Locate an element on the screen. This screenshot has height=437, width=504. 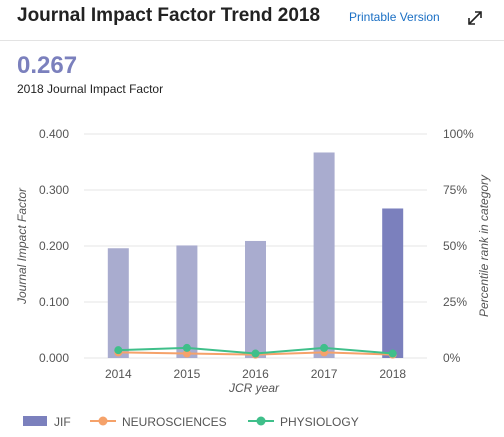
y2-axis-ticks: 0% 25% 50% 75% 100% is located at coordinates (458, 246).